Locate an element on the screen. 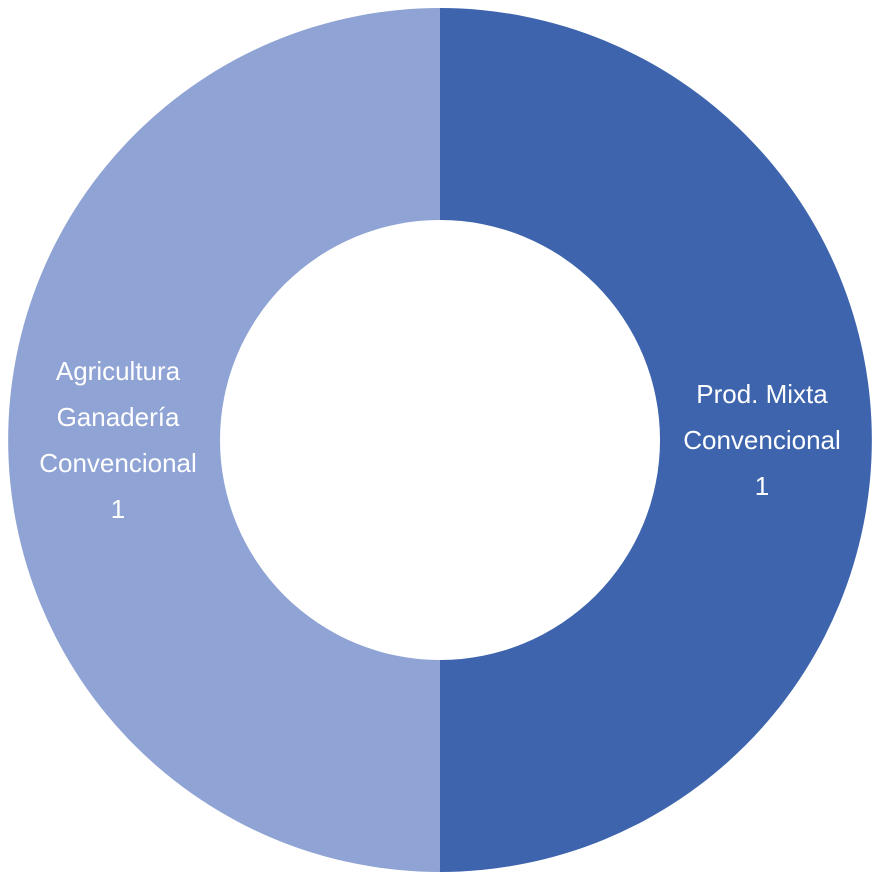 The width and height of the screenshot is (874, 875). category-label: Agricultura Ganadería Convencional is located at coordinates (118, 417).